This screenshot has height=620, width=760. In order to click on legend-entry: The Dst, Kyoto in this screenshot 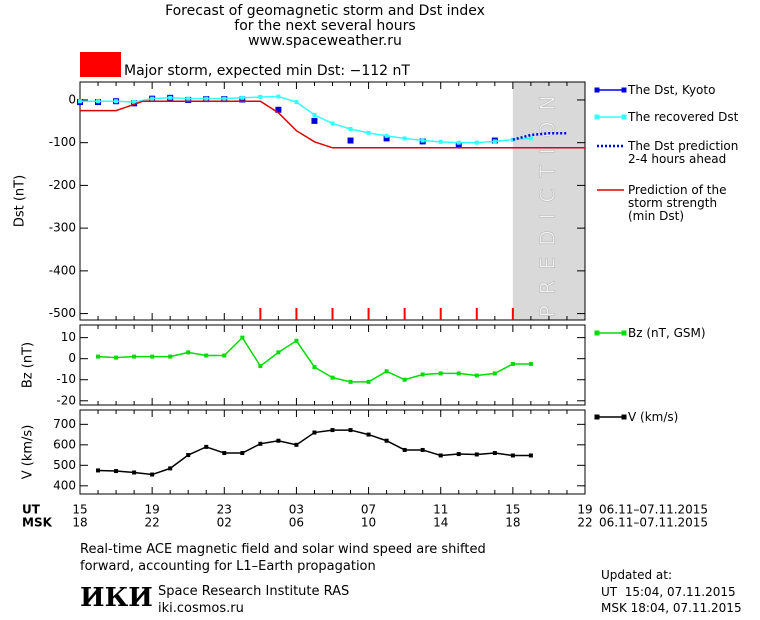, I will do `click(672, 90)`.